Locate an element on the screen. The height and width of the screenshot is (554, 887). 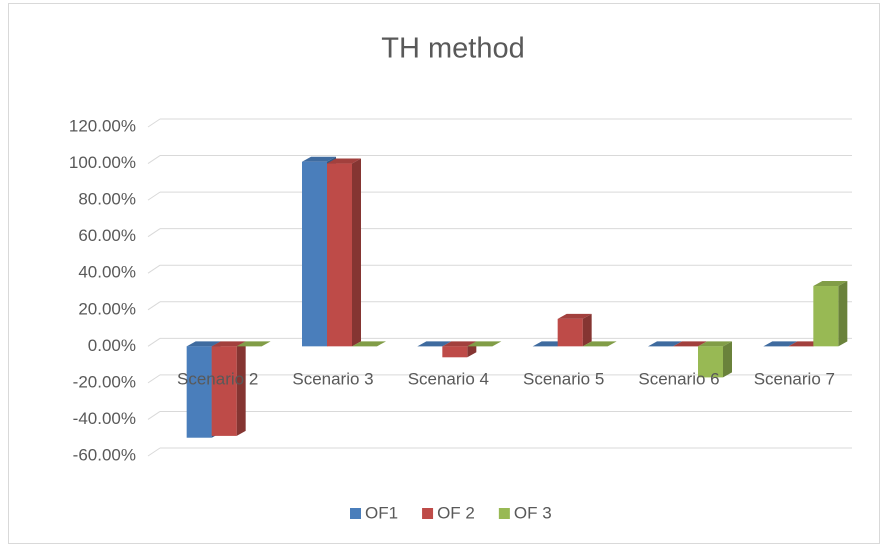
x-tick-label: Scenario 5 is located at coordinates (563, 378).